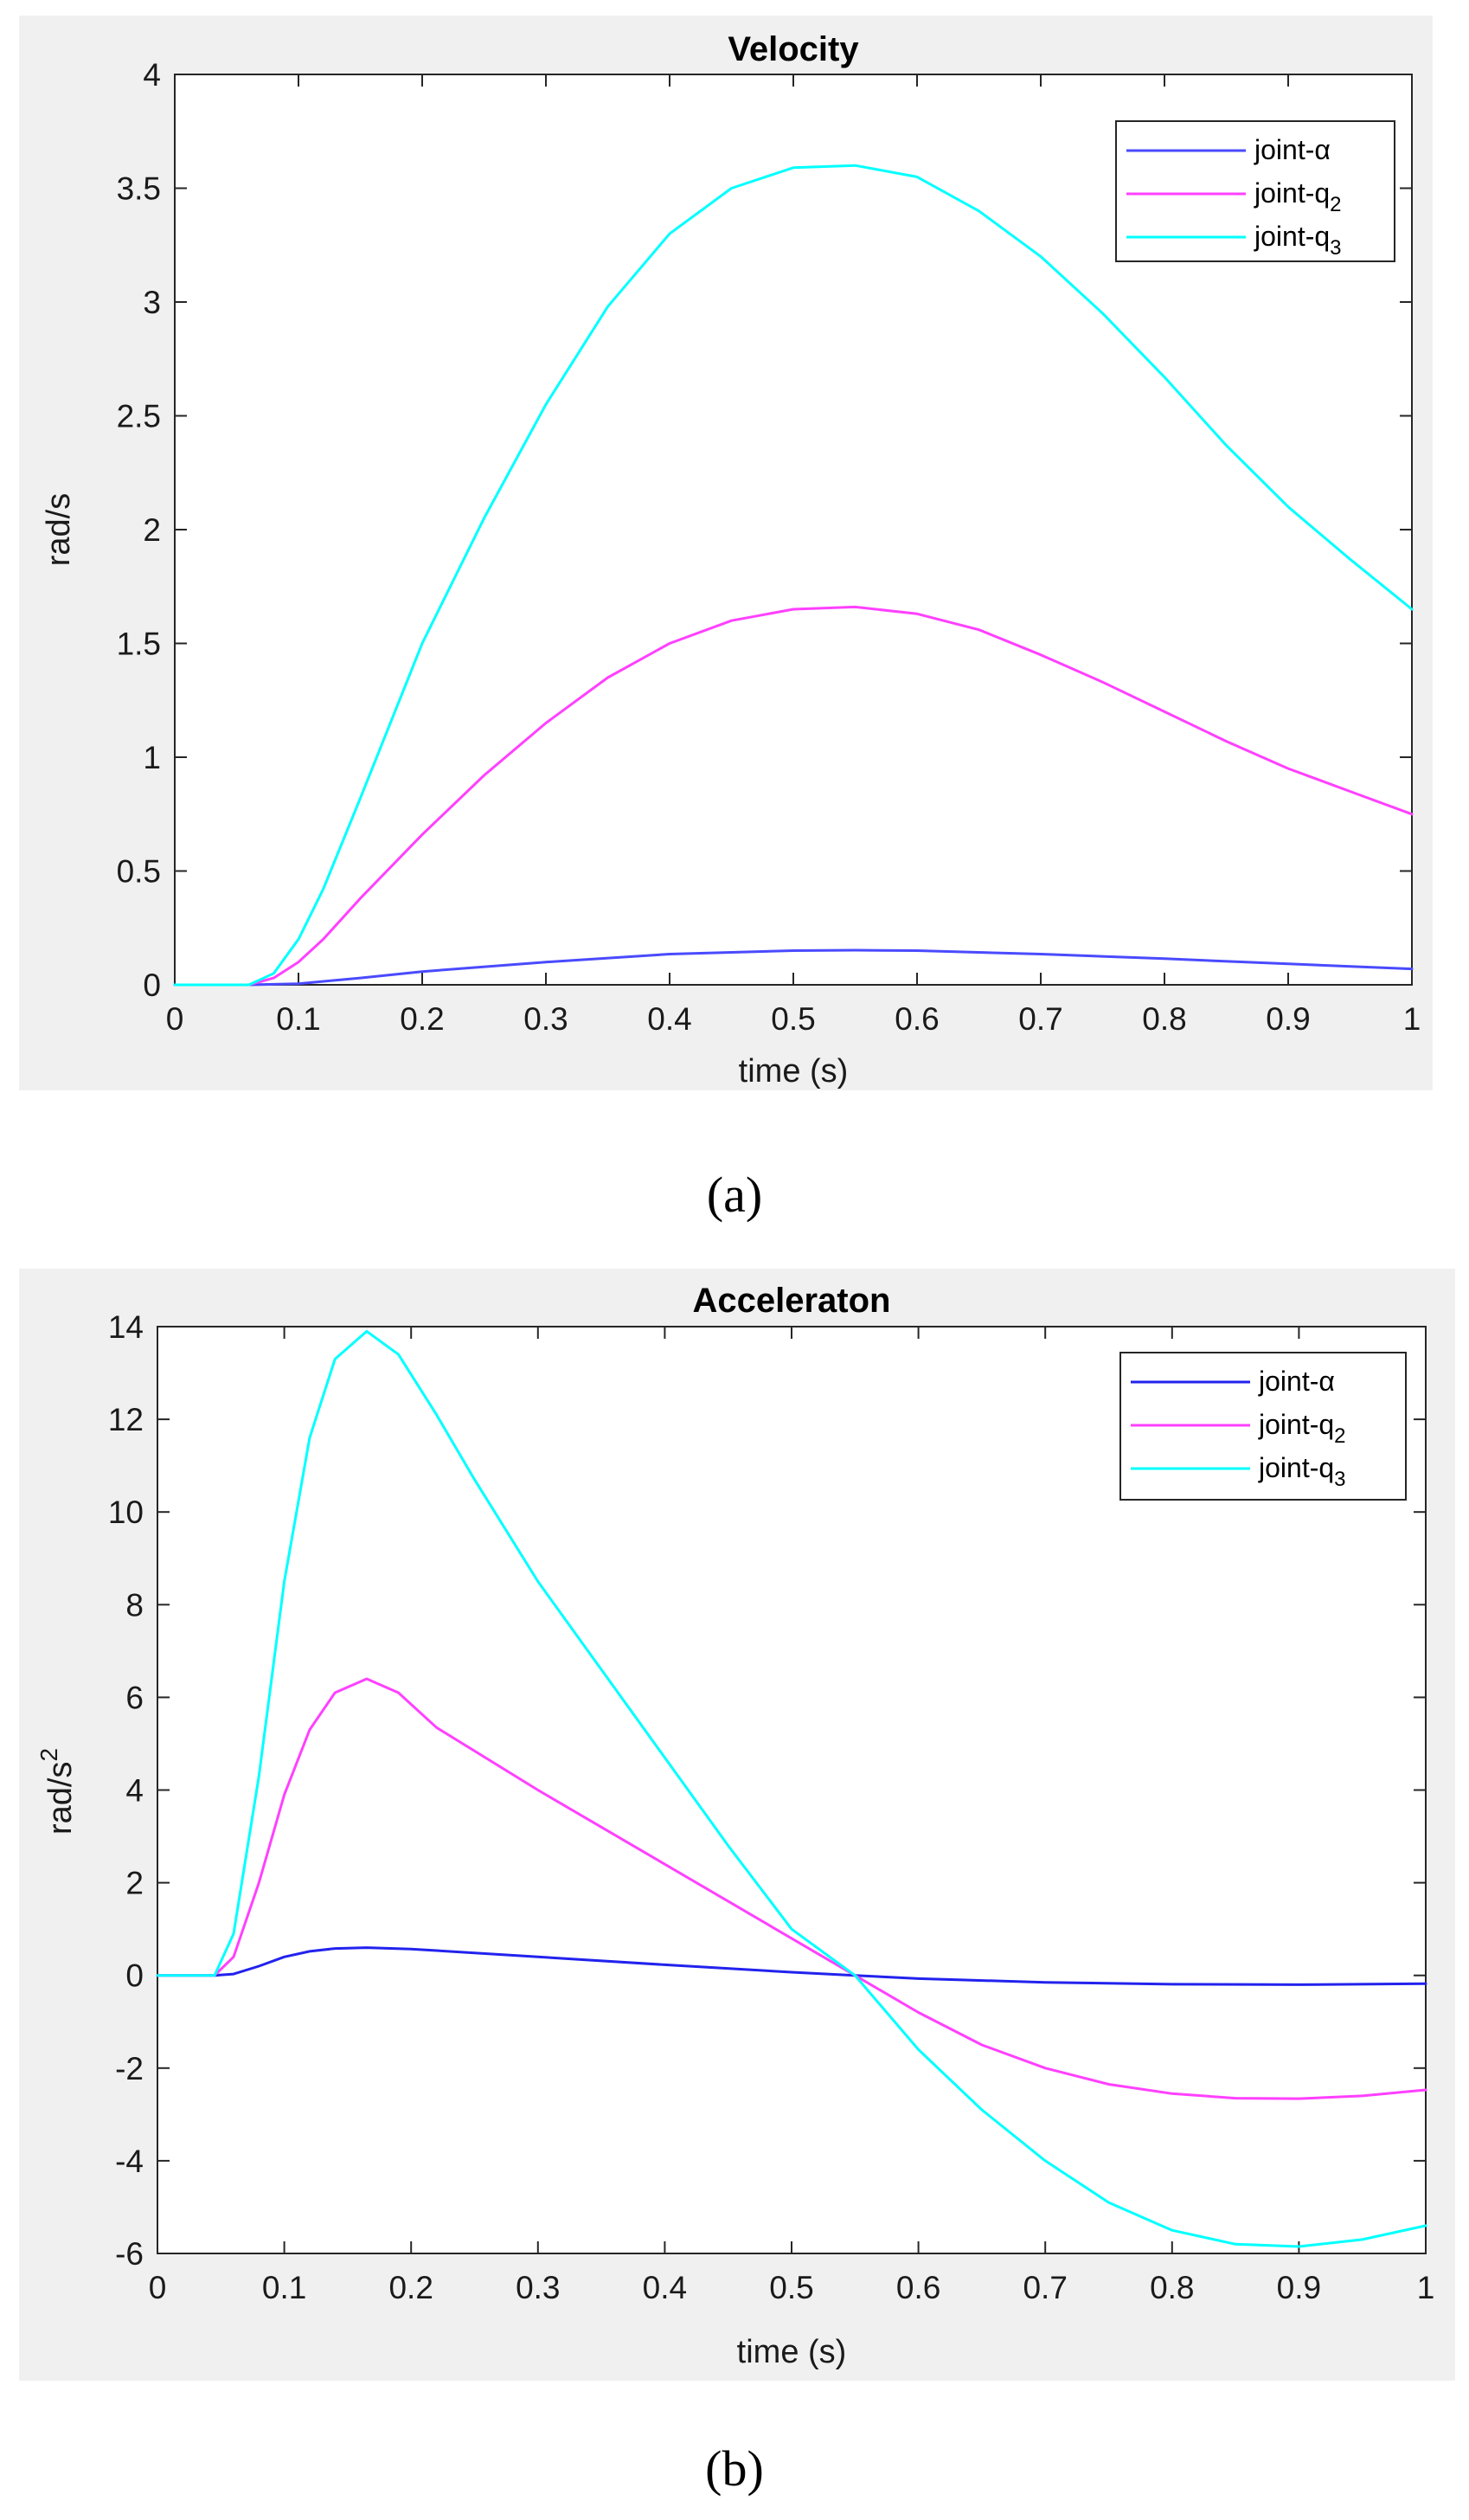  I want to click on y-tick-label: 2.5, so click(139, 416).